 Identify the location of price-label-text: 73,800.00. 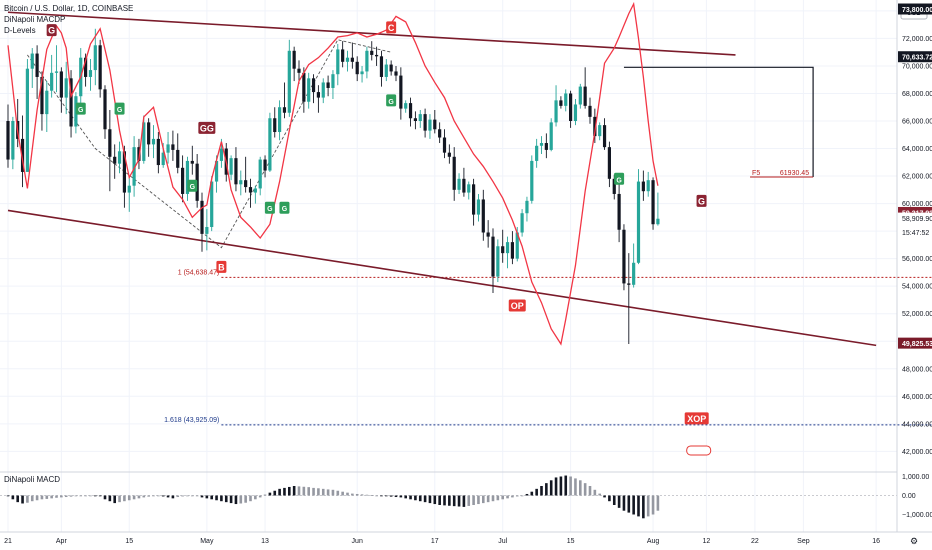
(917, 10).